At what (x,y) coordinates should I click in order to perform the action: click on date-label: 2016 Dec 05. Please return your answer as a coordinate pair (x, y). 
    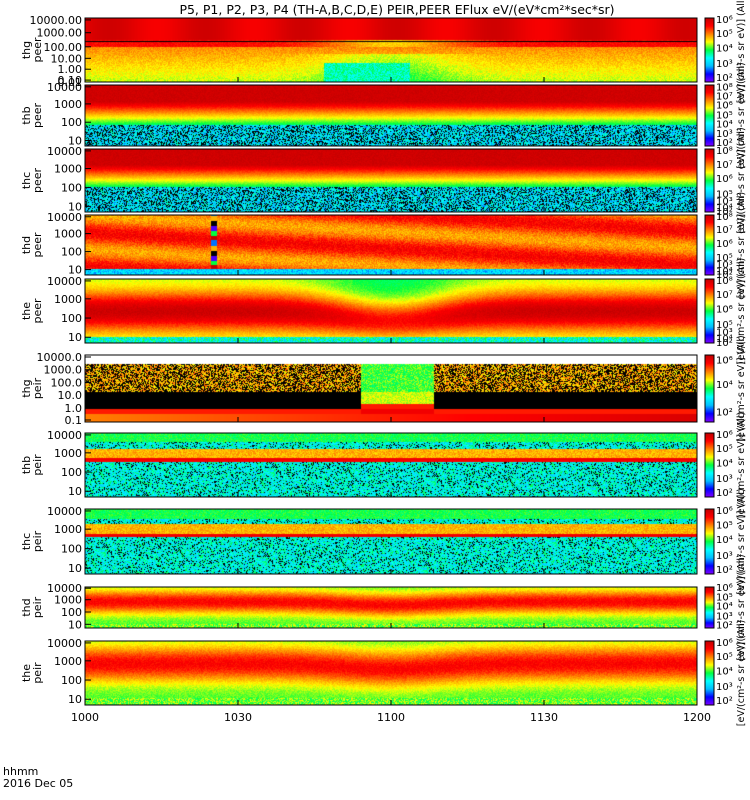
    Looking at the image, I should click on (38, 783).